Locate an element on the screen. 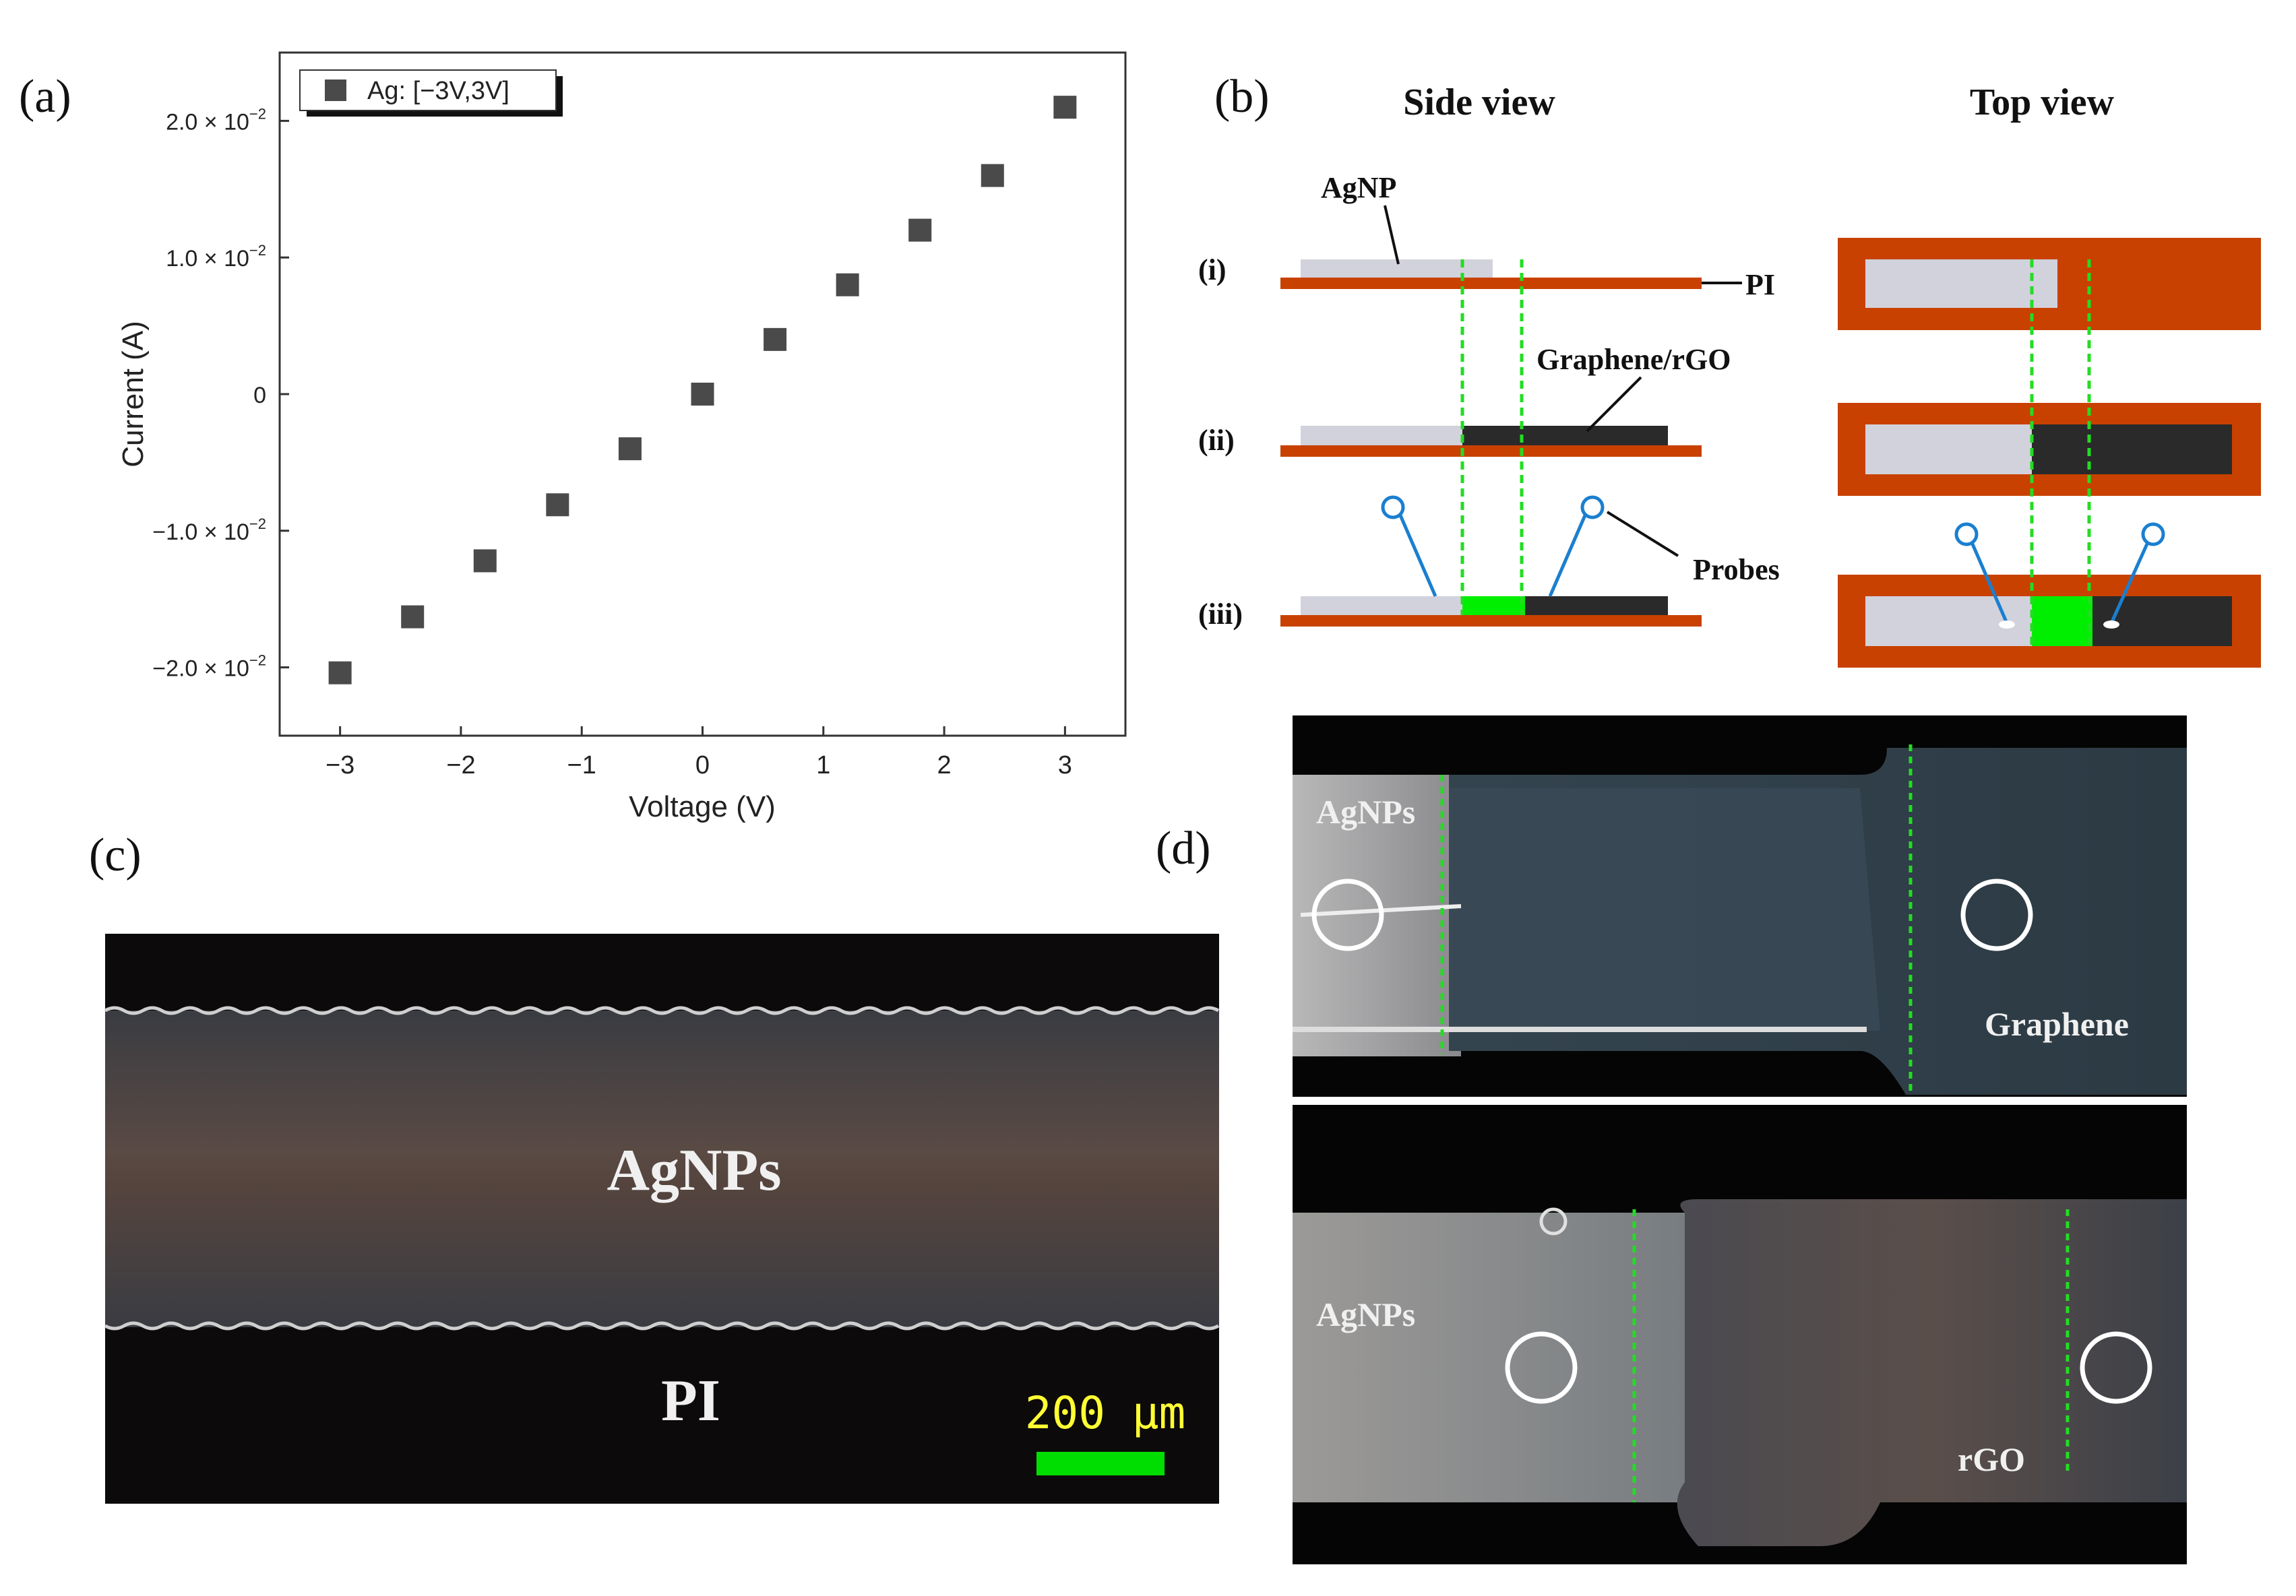 Image resolution: width=2296 pixels, height=1596 pixels. x-axis-label: Voltage (V) is located at coordinates (702, 806).